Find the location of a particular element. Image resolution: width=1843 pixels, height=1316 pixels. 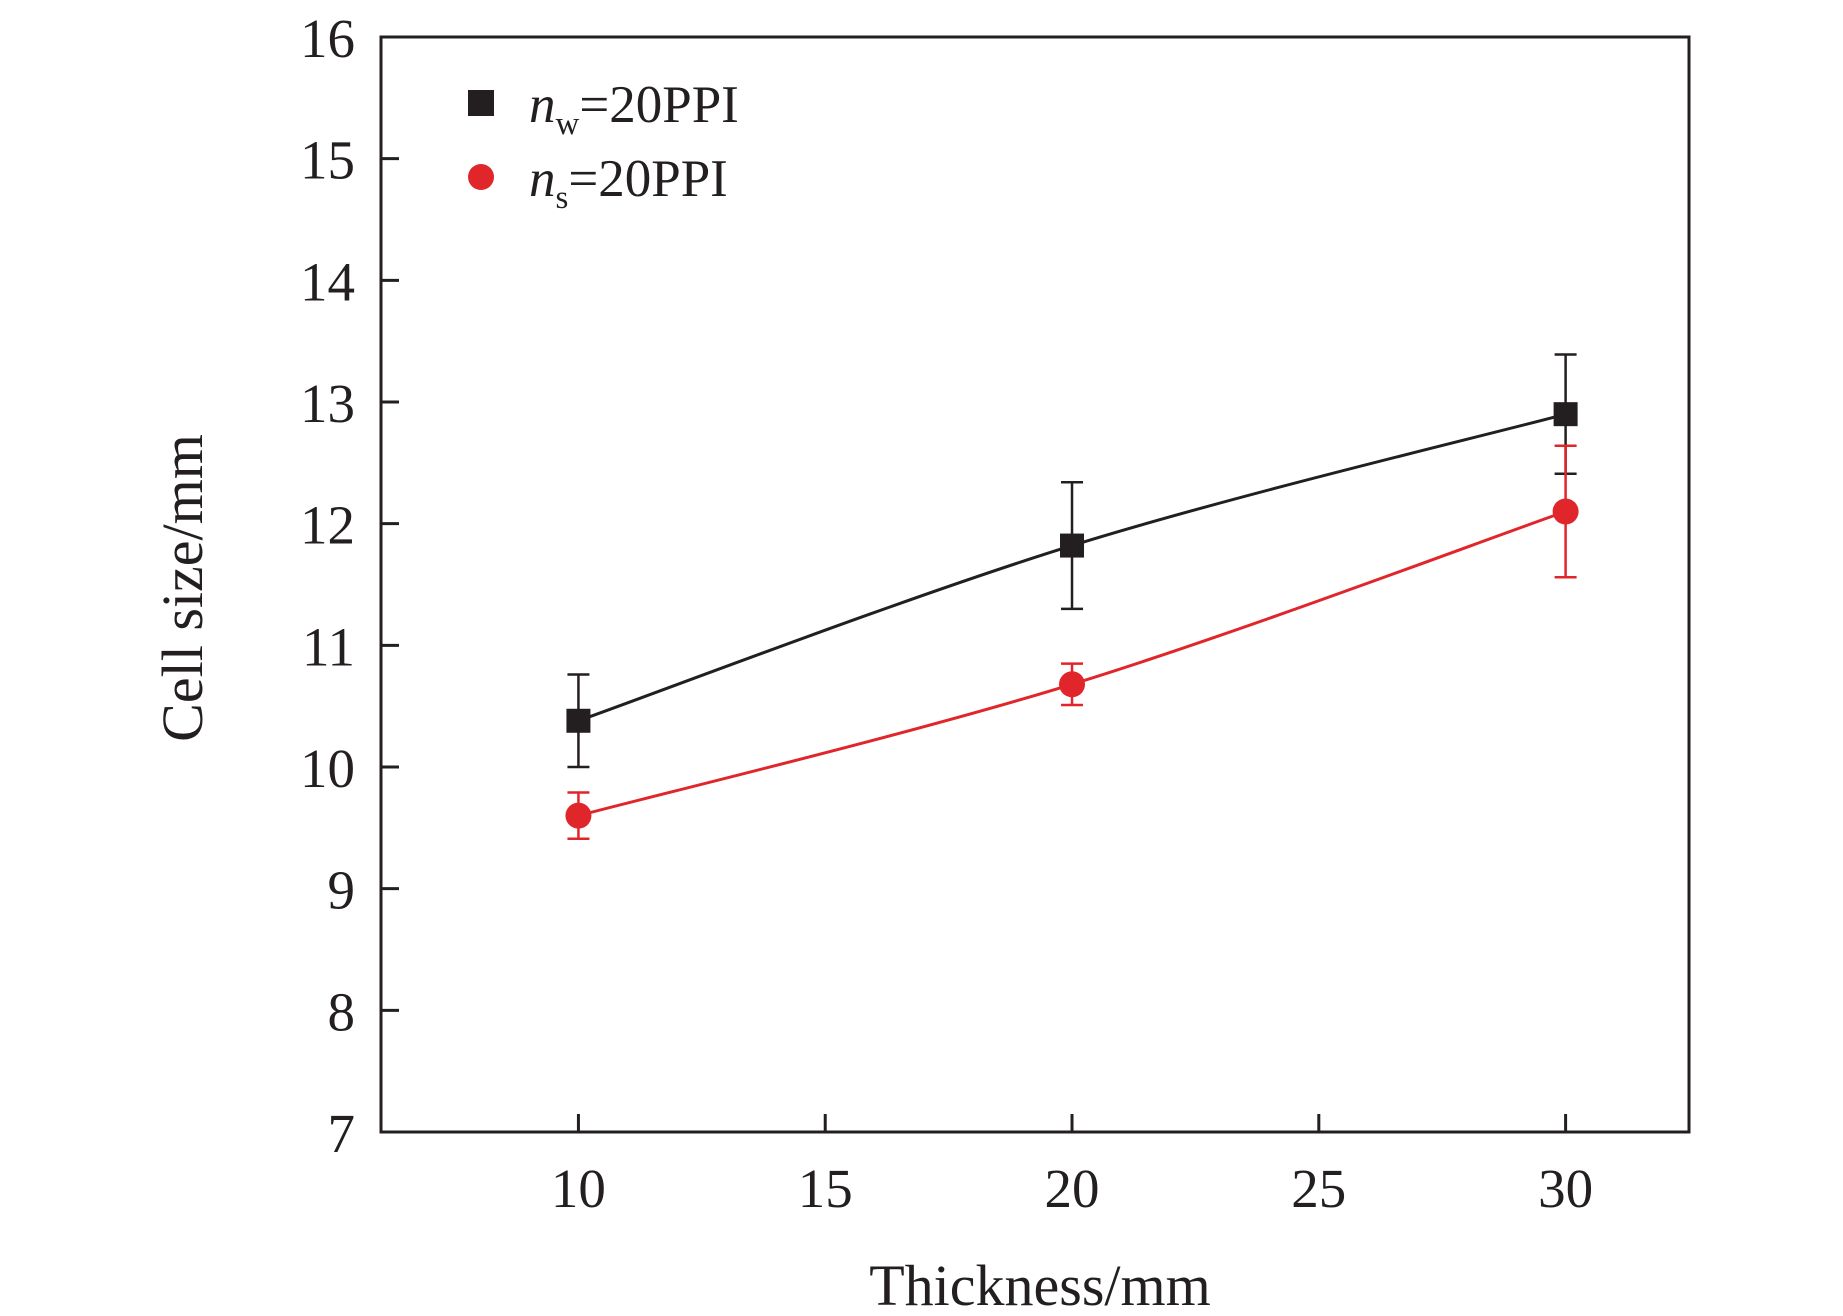

y-tick-label: 16 is located at coordinates (327, 38).